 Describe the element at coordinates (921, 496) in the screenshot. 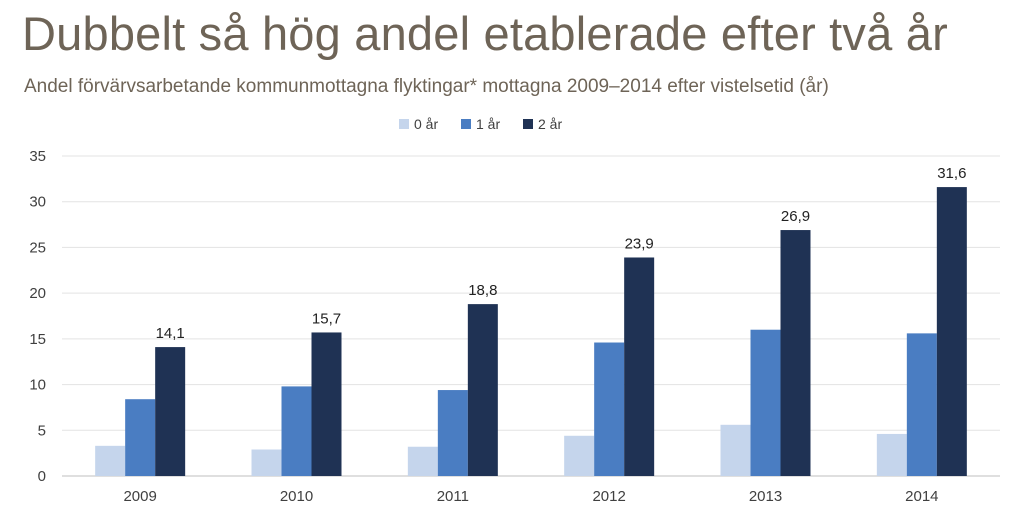

I see `x-tick-label: 2014` at that location.